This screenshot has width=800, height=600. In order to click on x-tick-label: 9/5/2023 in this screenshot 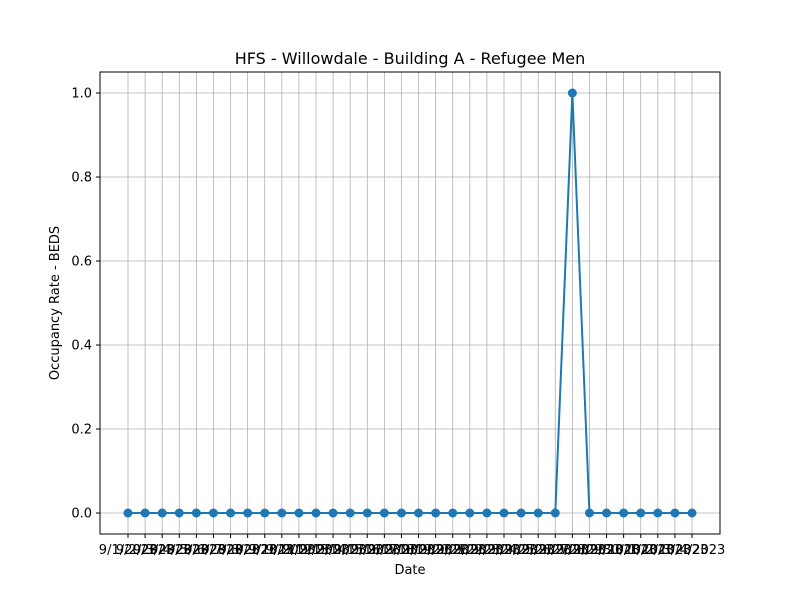, I will do `click(196, 550)`.